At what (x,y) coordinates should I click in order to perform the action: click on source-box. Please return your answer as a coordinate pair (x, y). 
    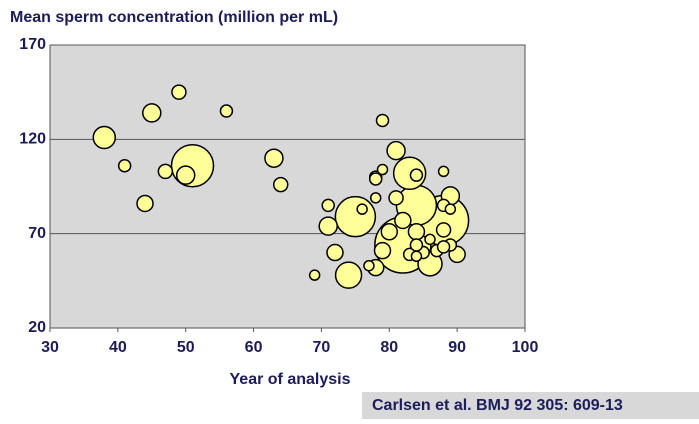
    Looking at the image, I should click on (530, 405).